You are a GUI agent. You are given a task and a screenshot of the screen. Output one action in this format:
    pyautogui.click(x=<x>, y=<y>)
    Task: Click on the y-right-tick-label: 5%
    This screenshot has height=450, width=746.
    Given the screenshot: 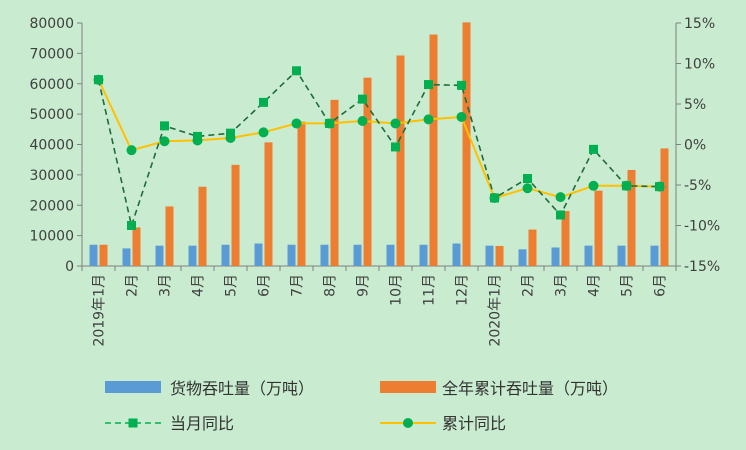 What is the action you would take?
    pyautogui.click(x=695, y=105)
    